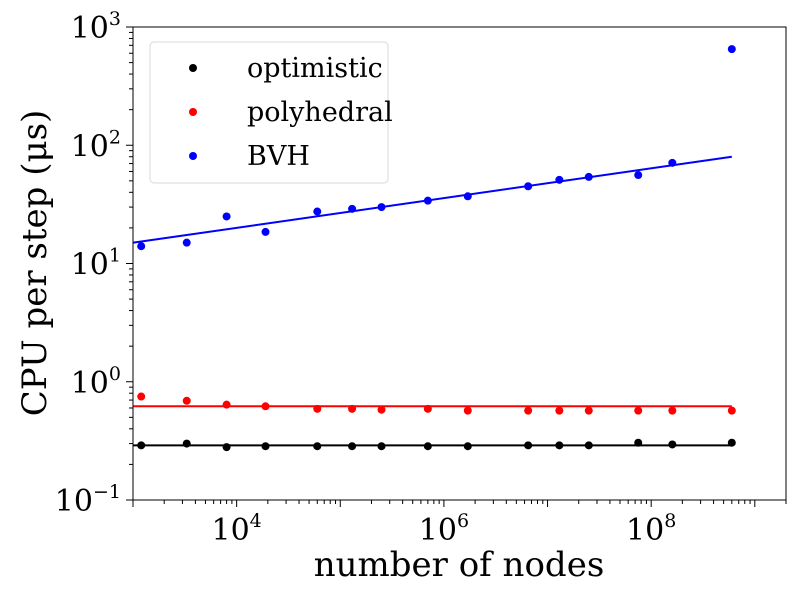  I want to click on legend-marker-optimistic, so click(193, 68).